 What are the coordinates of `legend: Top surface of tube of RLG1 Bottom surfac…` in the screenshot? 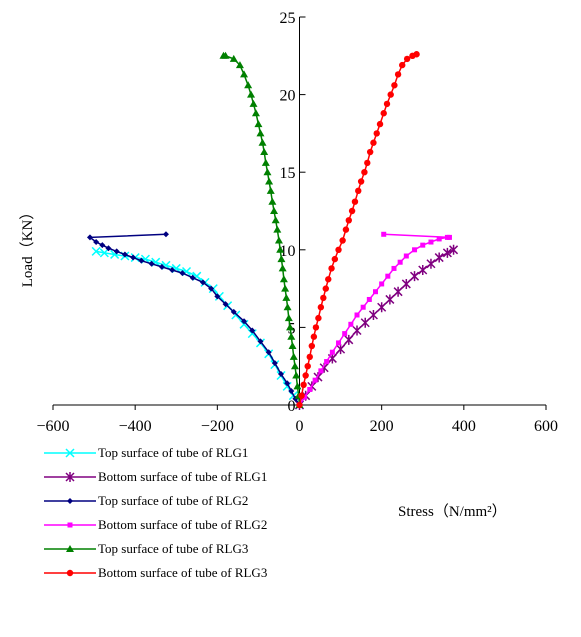 It's located at (155, 512).